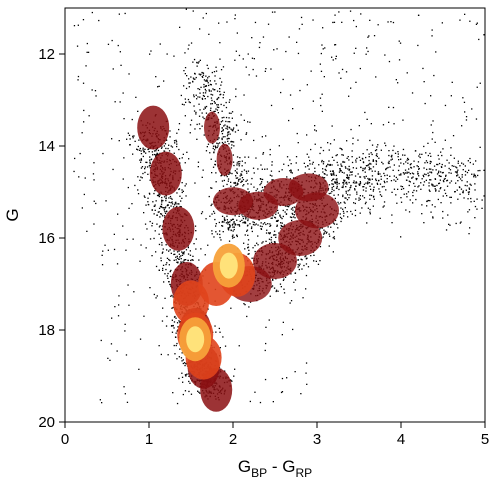 The height and width of the screenshot is (480, 500). What do you see at coordinates (401, 439) in the screenshot?
I see `x-tick-label: 4` at bounding box center [401, 439].